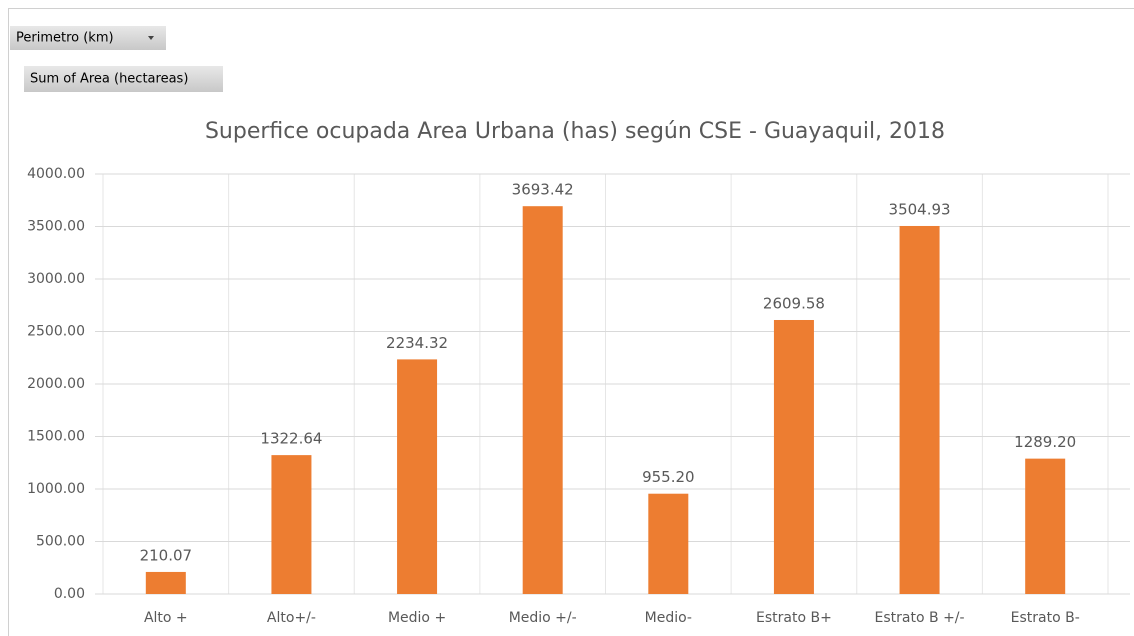  Describe the element at coordinates (166, 555) in the screenshot. I see `data-label: 210.07` at that location.